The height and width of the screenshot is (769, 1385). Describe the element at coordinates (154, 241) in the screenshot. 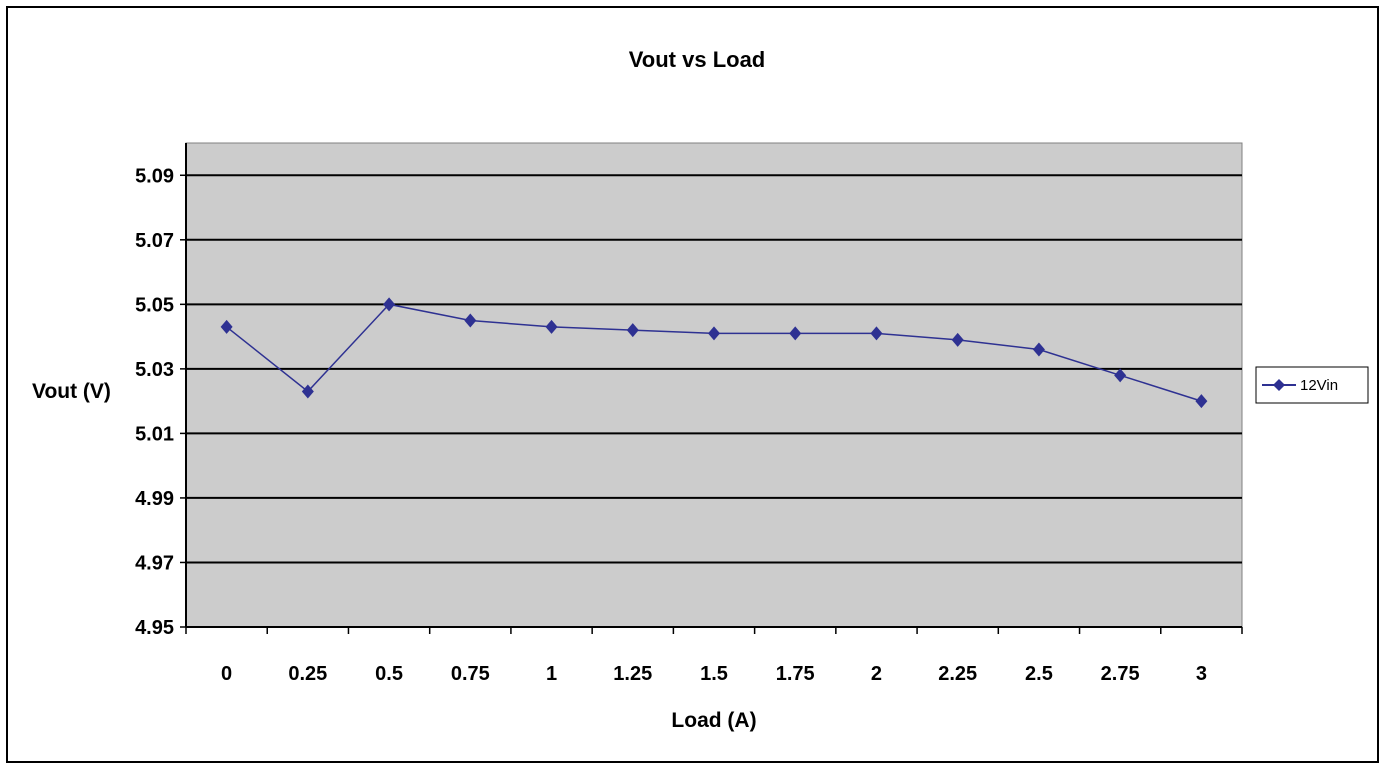

I see `y-tick-label: 5.07` at that location.